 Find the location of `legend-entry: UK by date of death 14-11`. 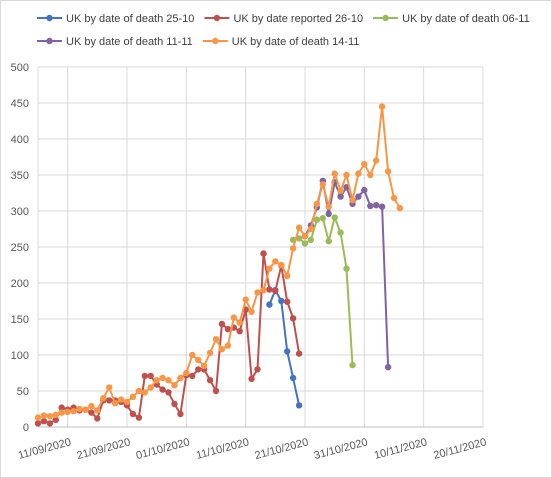

legend-entry: UK by date of death 14-11 is located at coordinates (281, 42).